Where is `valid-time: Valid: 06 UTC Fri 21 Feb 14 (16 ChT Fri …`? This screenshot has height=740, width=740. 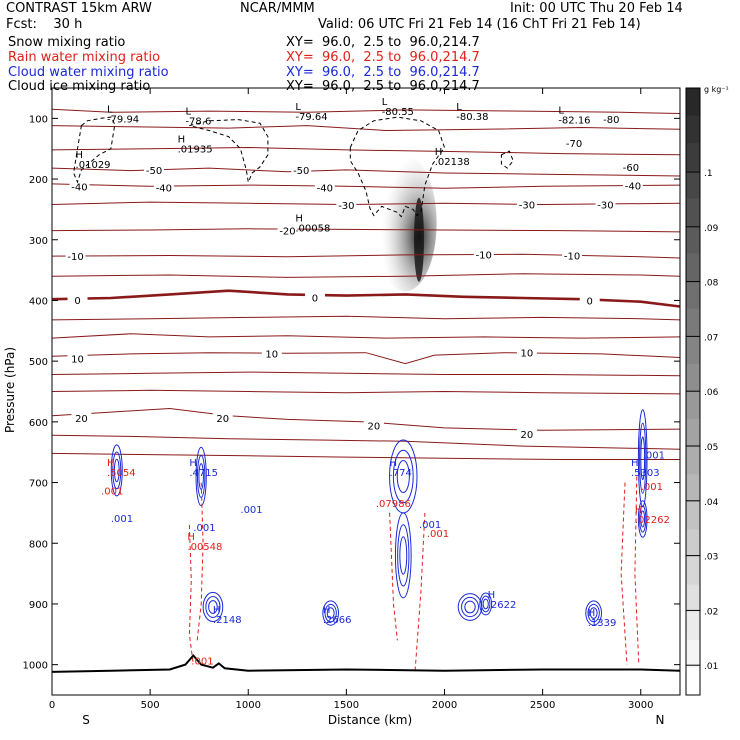 valid-time: Valid: 06 UTC Fri 21 Feb 14 (16 ChT Fri … is located at coordinates (479, 24).